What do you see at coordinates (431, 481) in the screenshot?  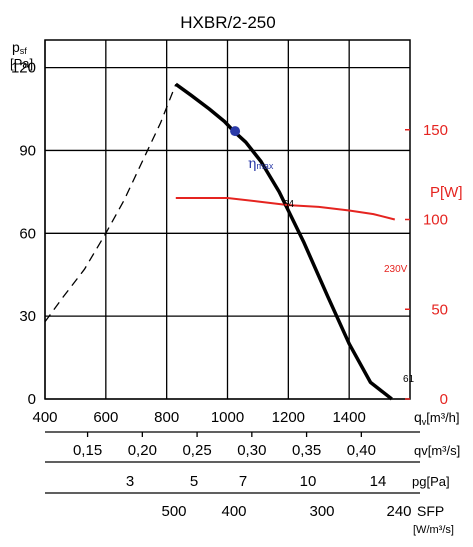 I see `pg-label: pg[Pa]` at bounding box center [431, 481].